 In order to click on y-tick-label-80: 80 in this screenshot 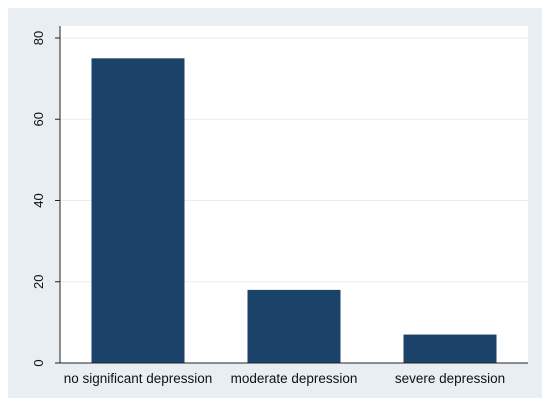, I will do `click(38, 38)`.